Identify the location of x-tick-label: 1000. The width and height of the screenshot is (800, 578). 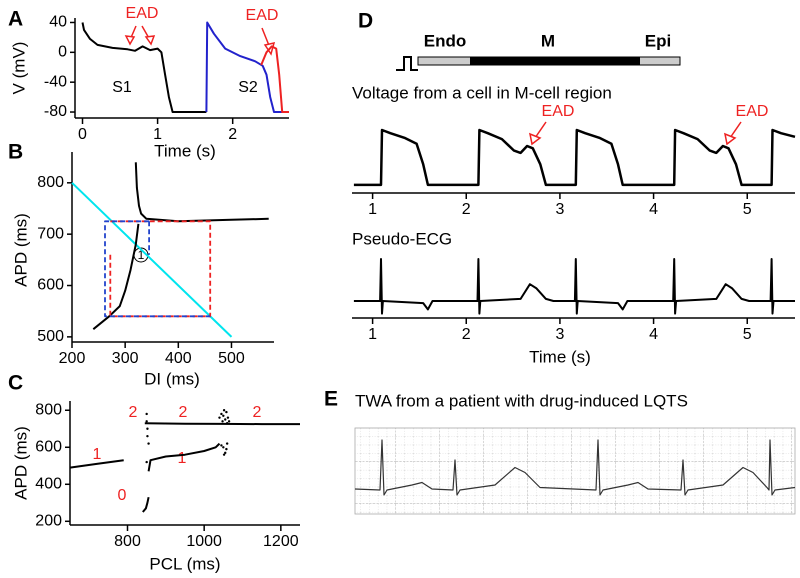
(204, 541).